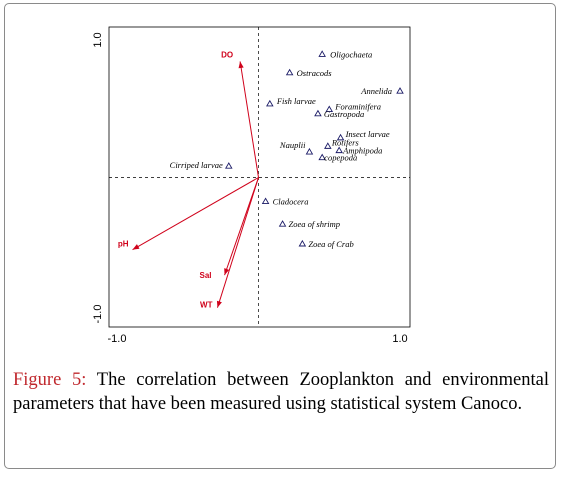 This screenshot has width=562, height=477. I want to click on point-label-zoea-of-shrimp: Zoea of shrimp, so click(314, 224).